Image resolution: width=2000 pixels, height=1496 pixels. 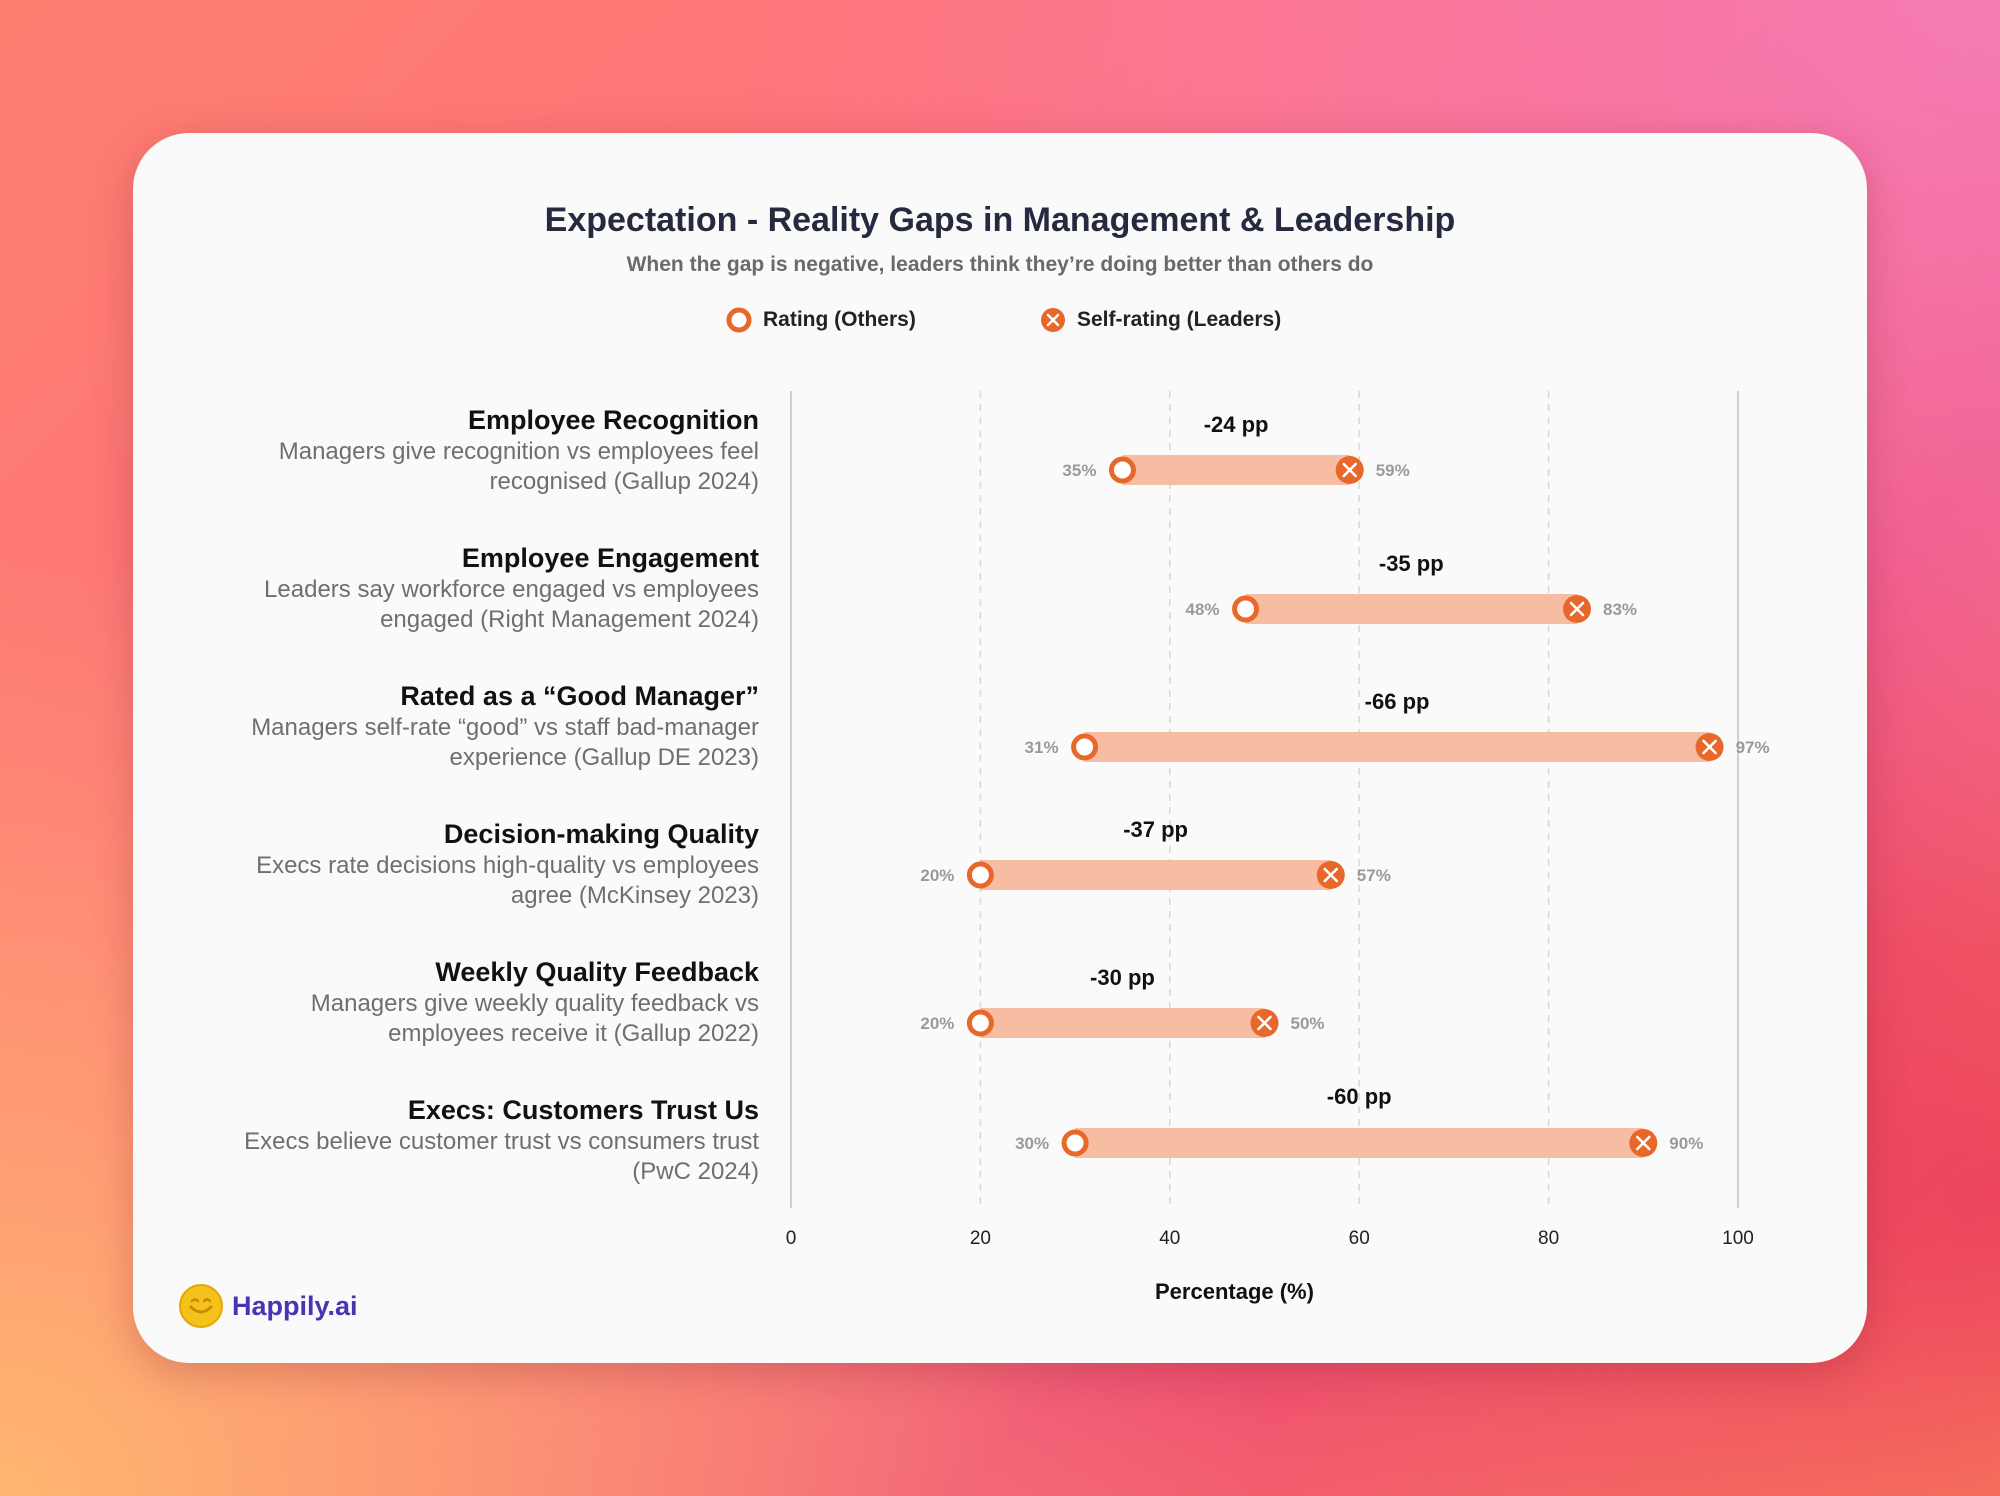 What do you see at coordinates (1397, 701) in the screenshot?
I see `gap-label: -66 pp` at bounding box center [1397, 701].